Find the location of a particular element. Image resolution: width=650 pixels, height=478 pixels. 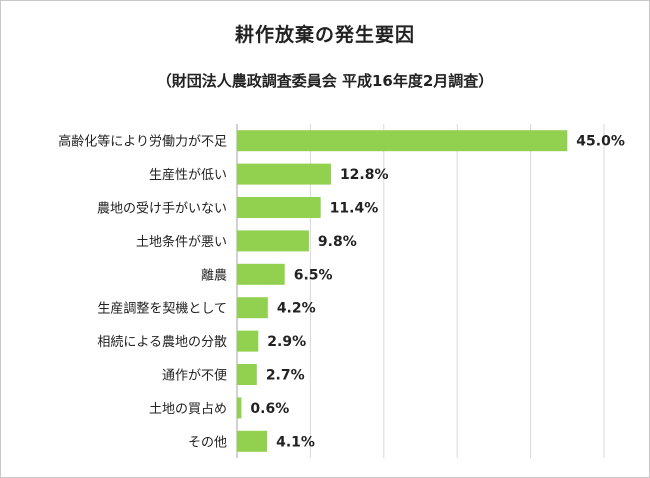

category-label: 離農 is located at coordinates (214, 275).